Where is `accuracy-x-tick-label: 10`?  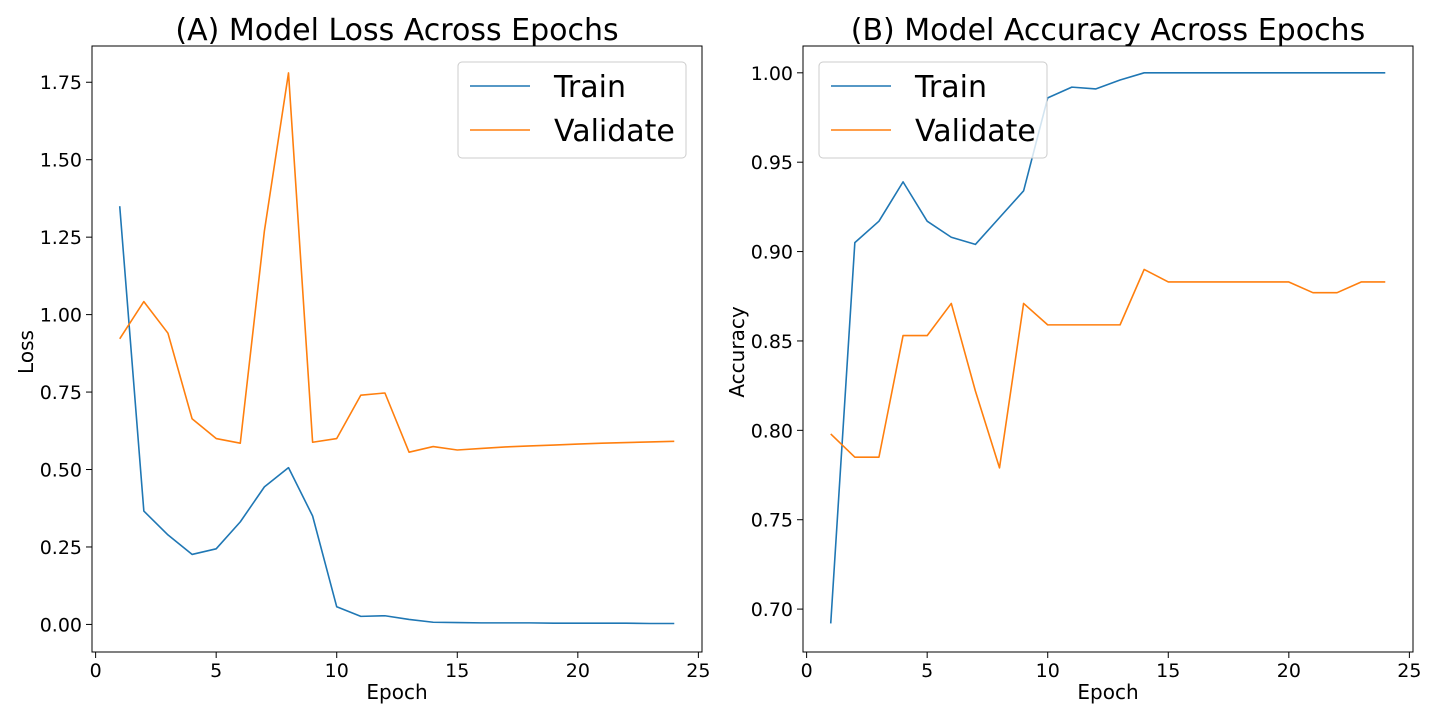
accuracy-x-tick-label: 10 is located at coordinates (1048, 671).